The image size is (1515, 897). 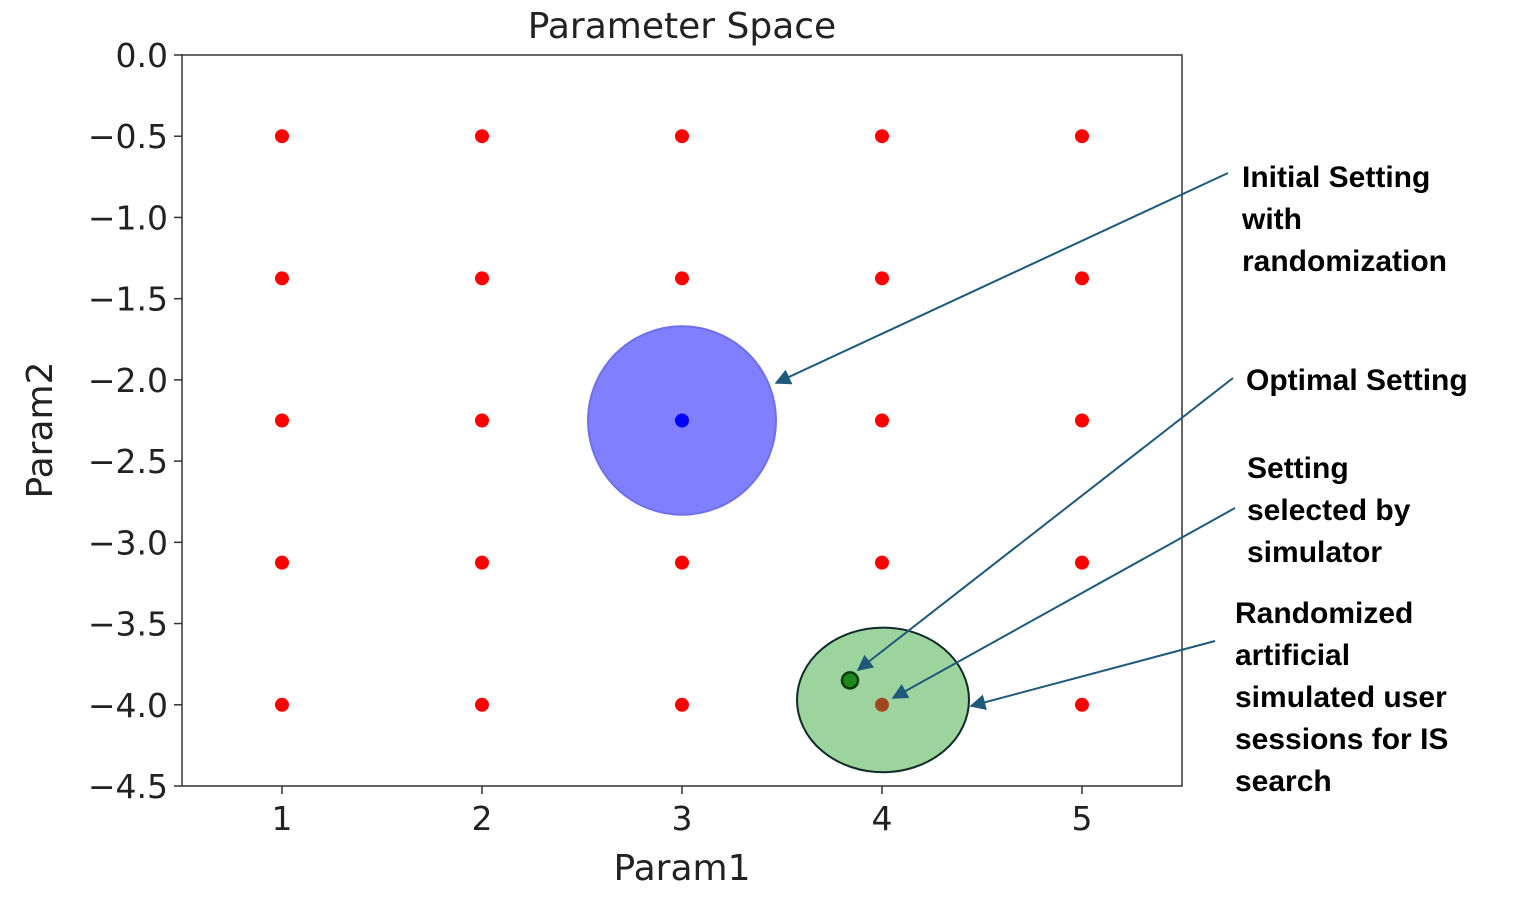 What do you see at coordinates (1336, 177) in the screenshot?
I see `annotation-text: Initial Setting` at bounding box center [1336, 177].